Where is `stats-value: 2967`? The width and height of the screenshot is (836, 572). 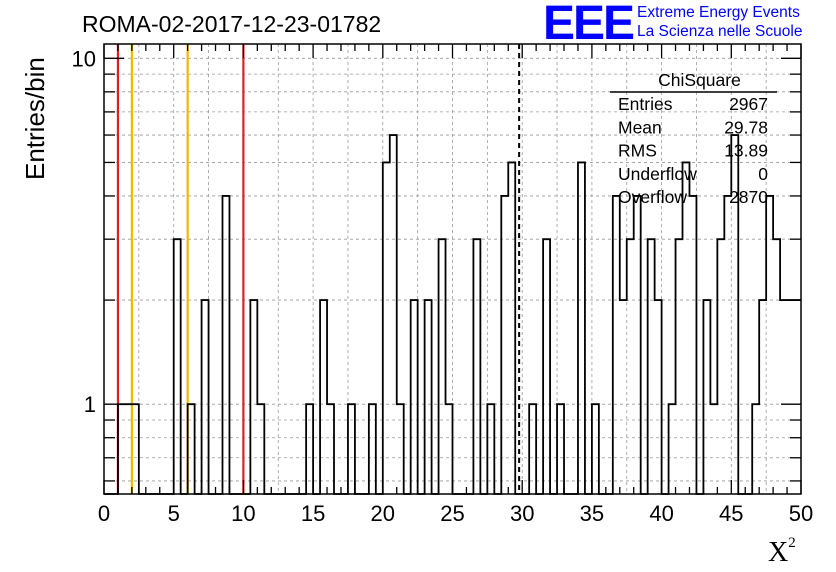 stats-value: 2967 is located at coordinates (748, 104).